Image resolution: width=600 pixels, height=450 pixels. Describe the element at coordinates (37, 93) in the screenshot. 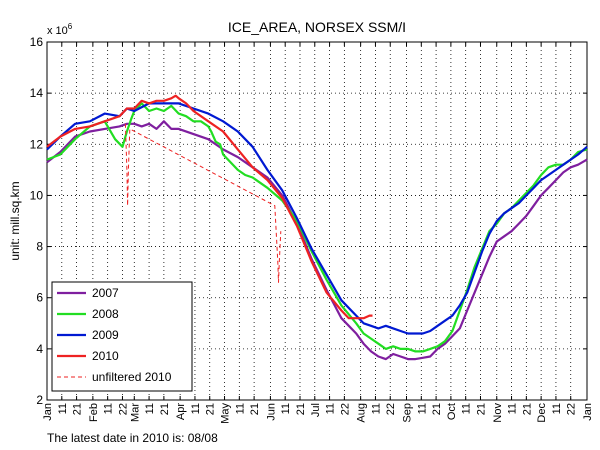

I see `y-tick-label: 14` at that location.